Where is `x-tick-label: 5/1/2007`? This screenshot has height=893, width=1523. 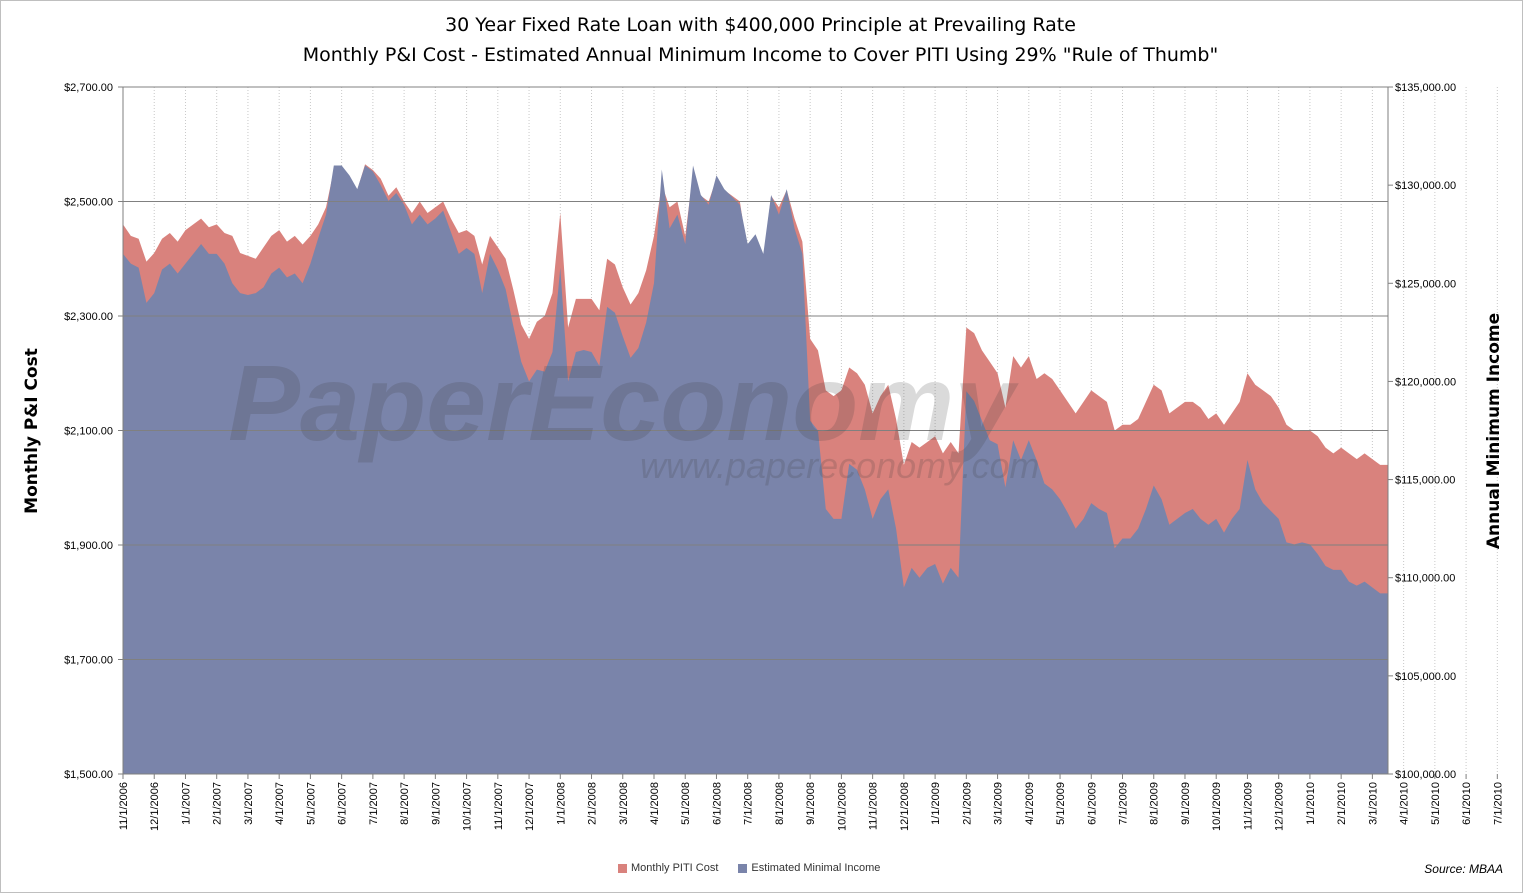 x-tick-label: 5/1/2007 is located at coordinates (311, 803).